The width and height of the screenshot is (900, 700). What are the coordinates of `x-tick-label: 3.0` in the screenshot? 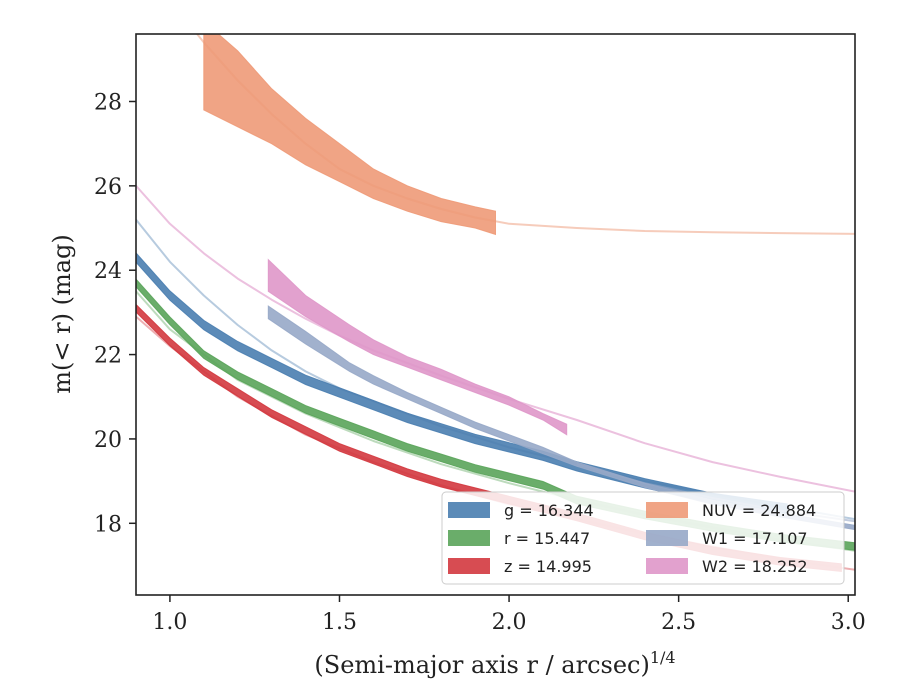 It's located at (848, 622).